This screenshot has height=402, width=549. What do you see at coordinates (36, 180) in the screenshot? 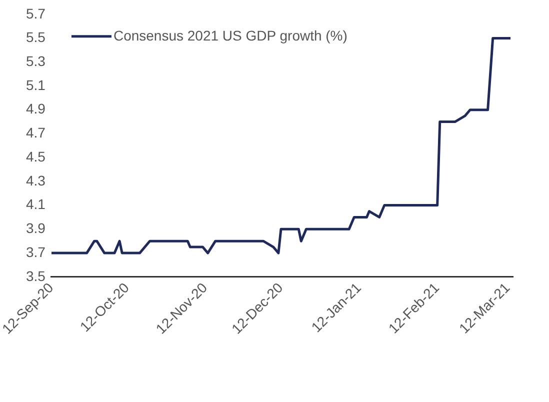
I see `y-tick-label: 4.3` at bounding box center [36, 180].